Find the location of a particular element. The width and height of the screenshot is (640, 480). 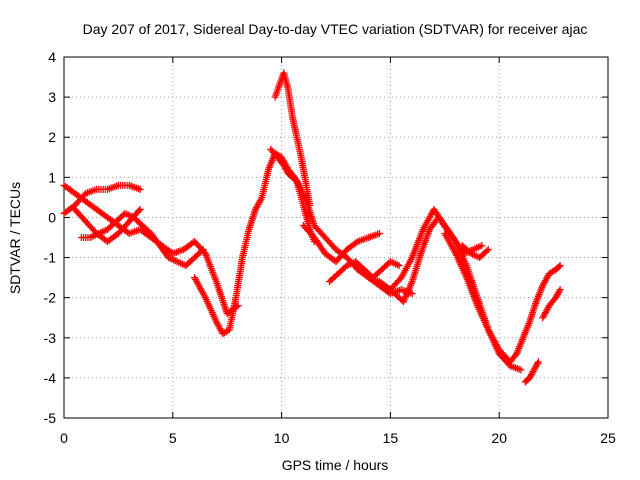

series-sat-c is located at coordinates (107, 225).